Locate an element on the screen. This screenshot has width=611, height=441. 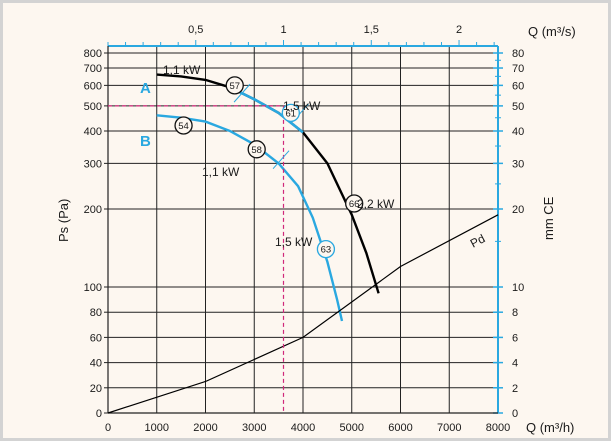
y-tick-label-right: 8 is located at coordinates (515, 313).